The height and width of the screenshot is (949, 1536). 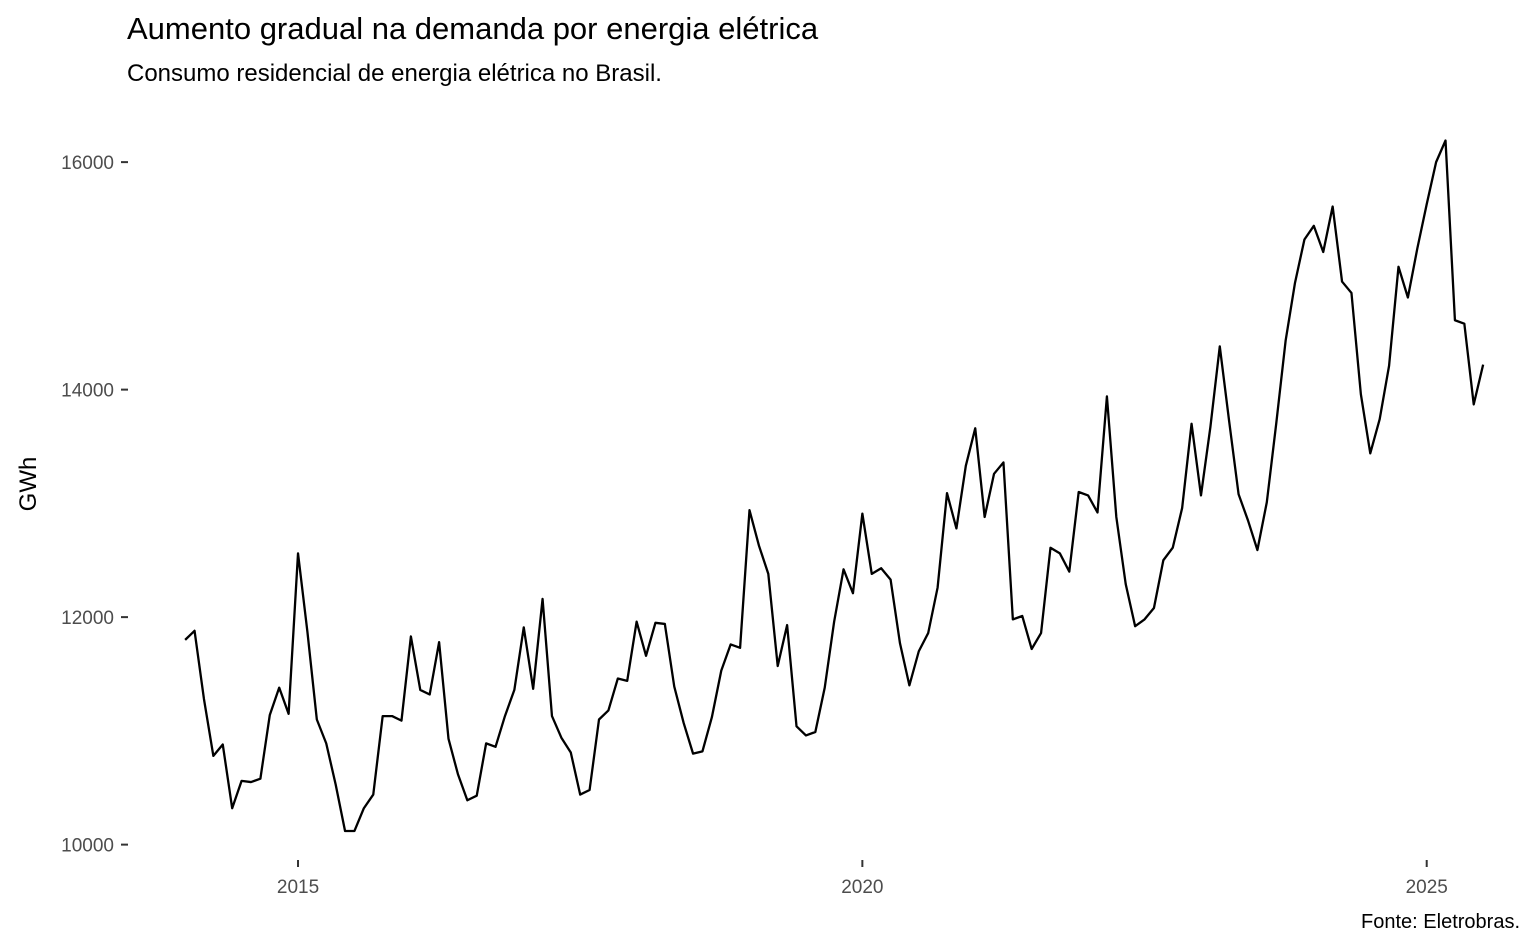 I want to click on y-axis-title: GWh, so click(x=28, y=484).